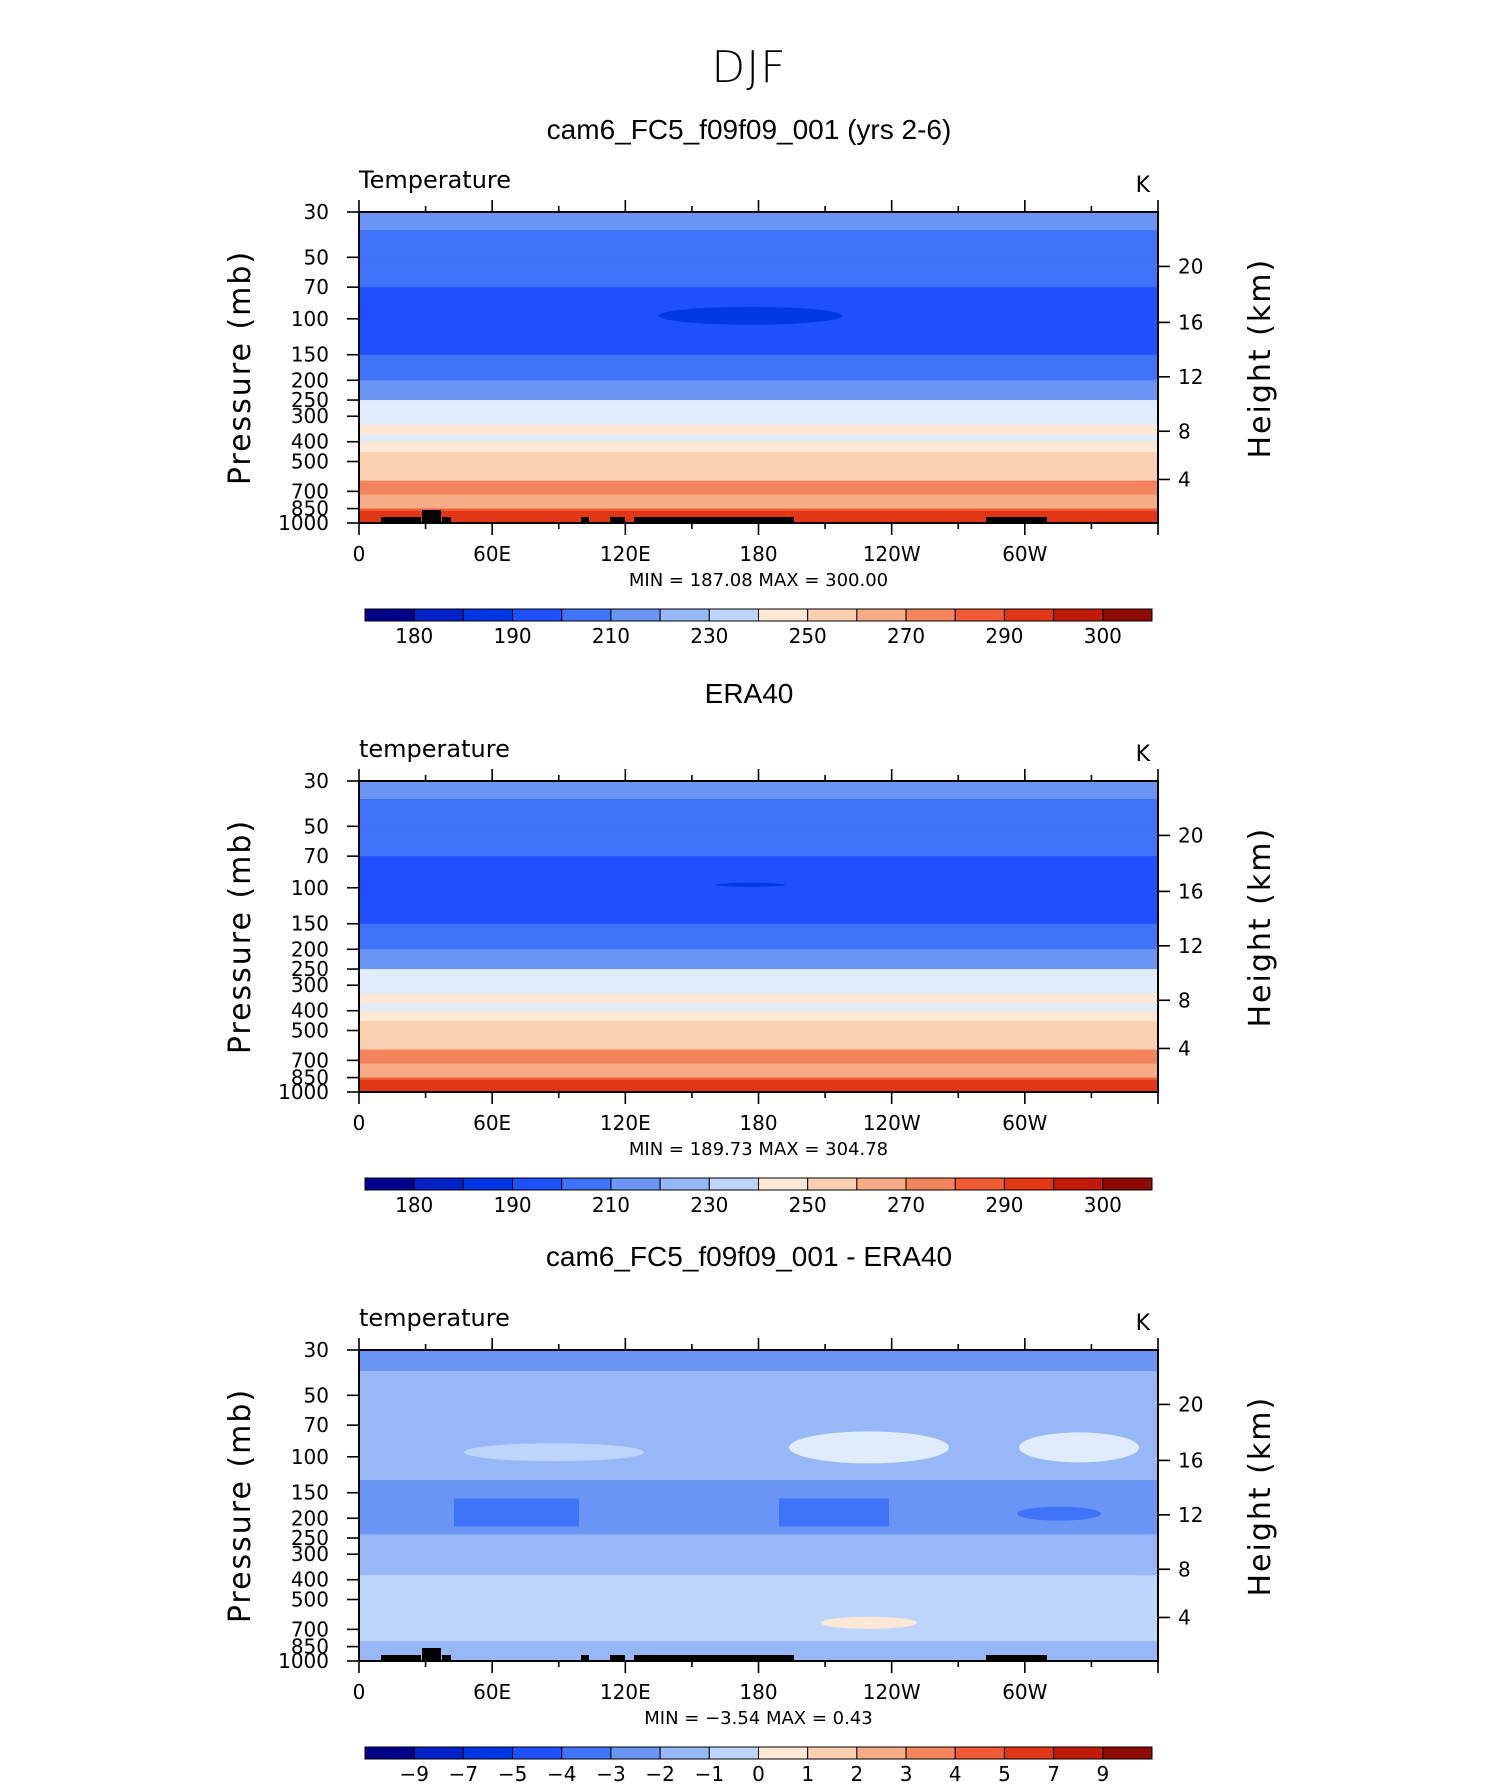 Image resolution: width=1498 pixels, height=1784 pixels. What do you see at coordinates (359, 1692) in the screenshot?
I see `x-tick-label: 0` at bounding box center [359, 1692].